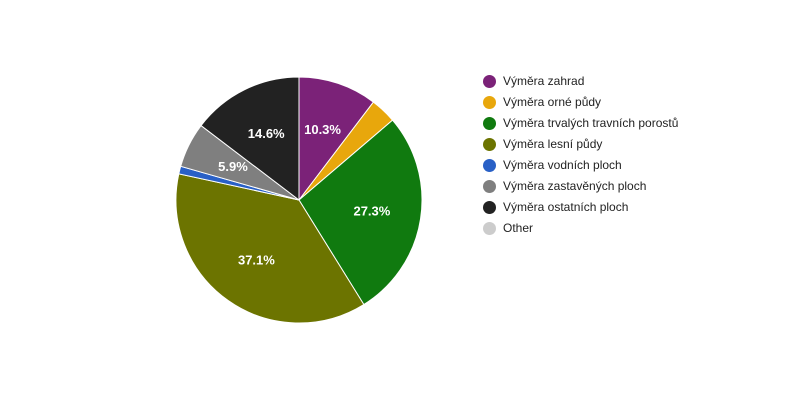 This screenshot has height=400, width=800. What do you see at coordinates (233, 166) in the screenshot?
I see `slice-value-label: 5.9%` at bounding box center [233, 166].